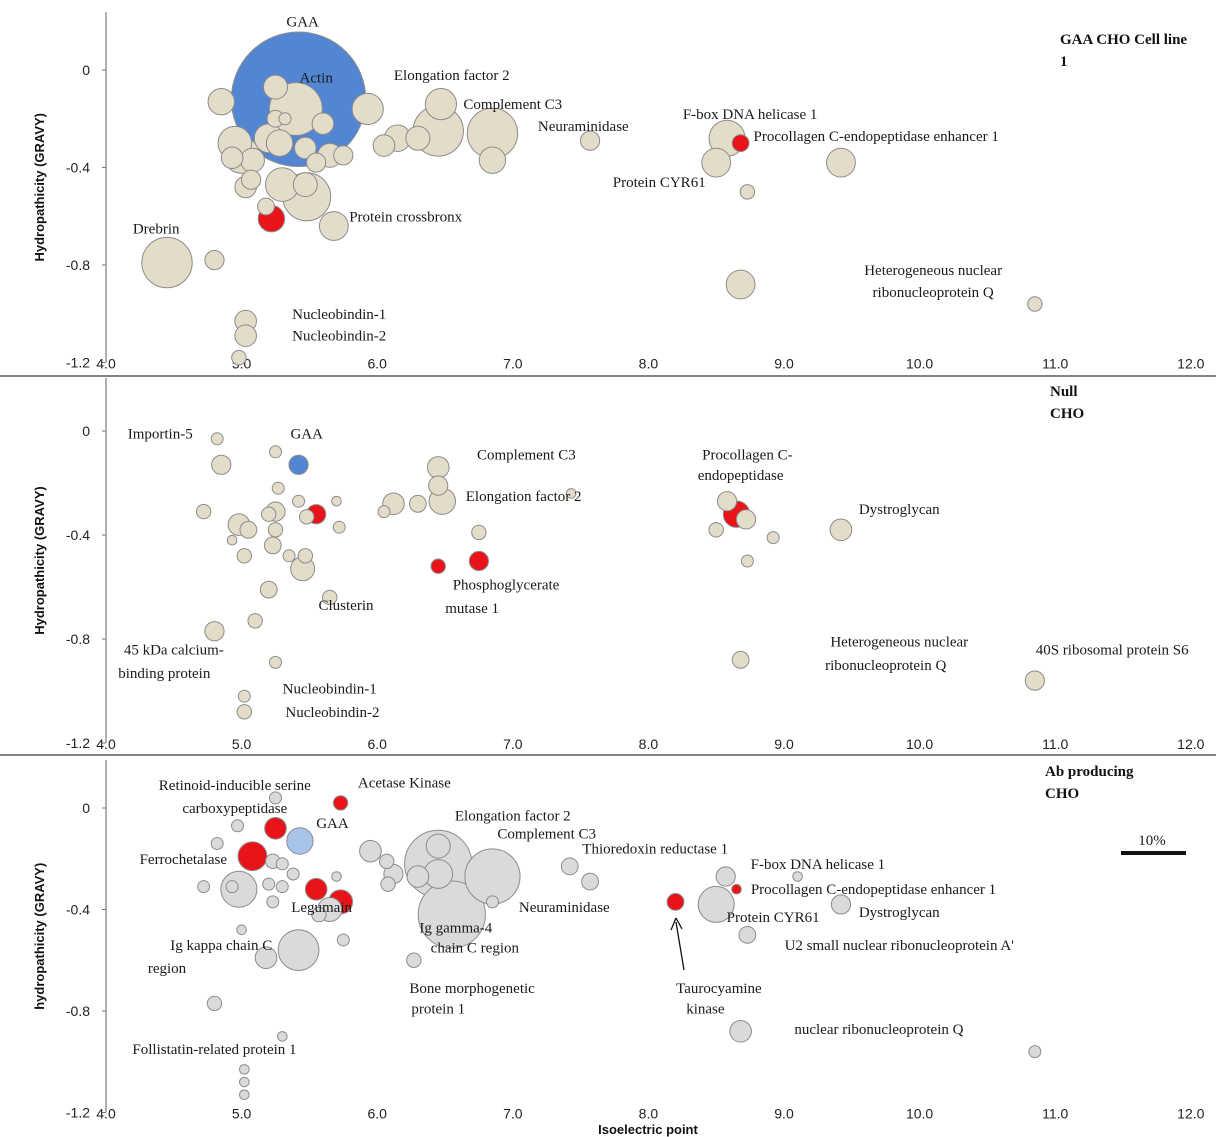 The image size is (1216, 1137). What do you see at coordinates (648, 1129) in the screenshot?
I see `x-axis-label: Isoelectric point` at bounding box center [648, 1129].